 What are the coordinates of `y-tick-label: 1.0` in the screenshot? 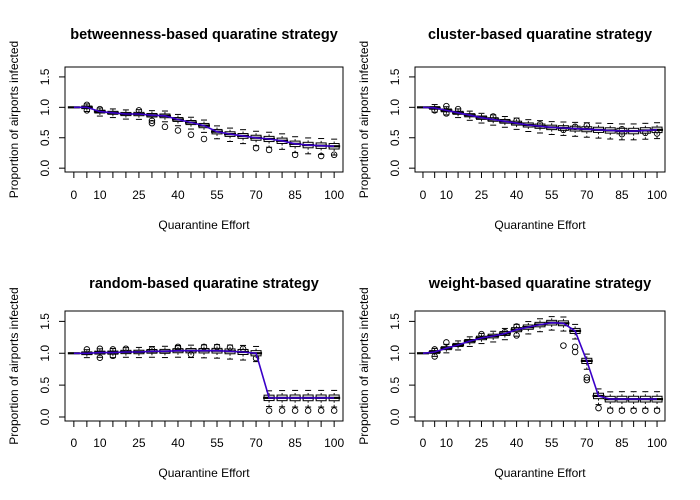 It's located at (395, 107).